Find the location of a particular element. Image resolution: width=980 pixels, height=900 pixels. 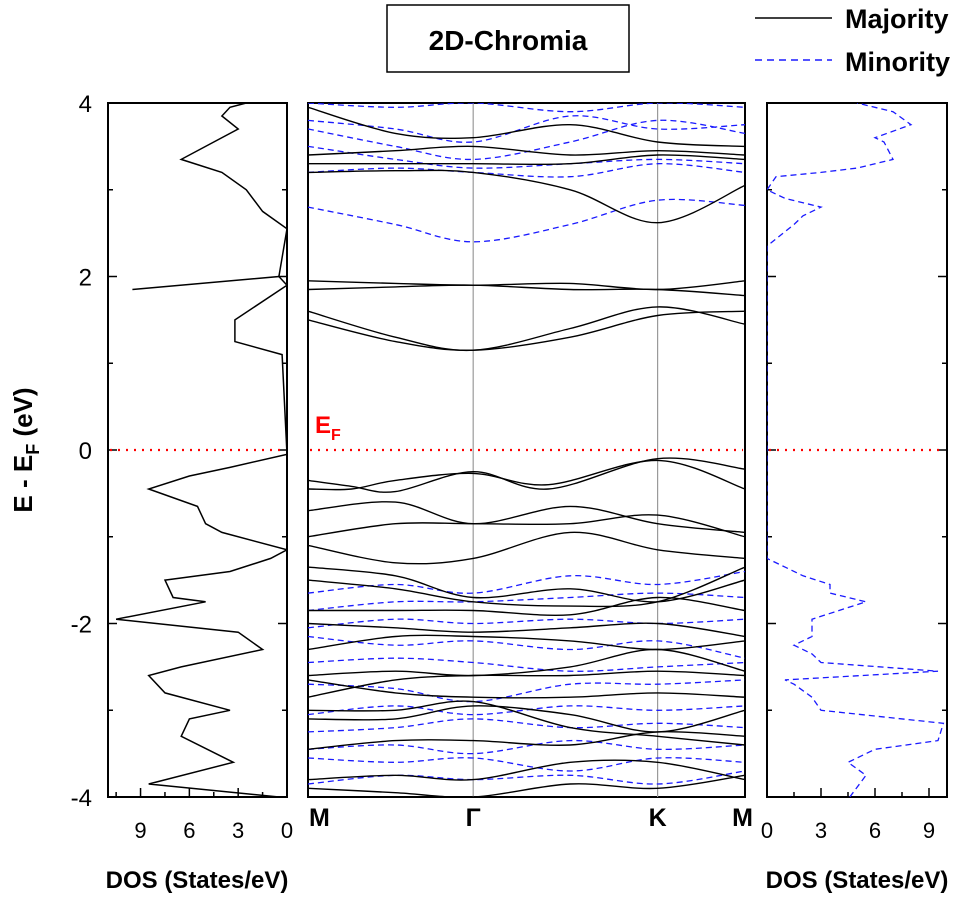

chart-title: 2D-Chromia is located at coordinates (508, 40).